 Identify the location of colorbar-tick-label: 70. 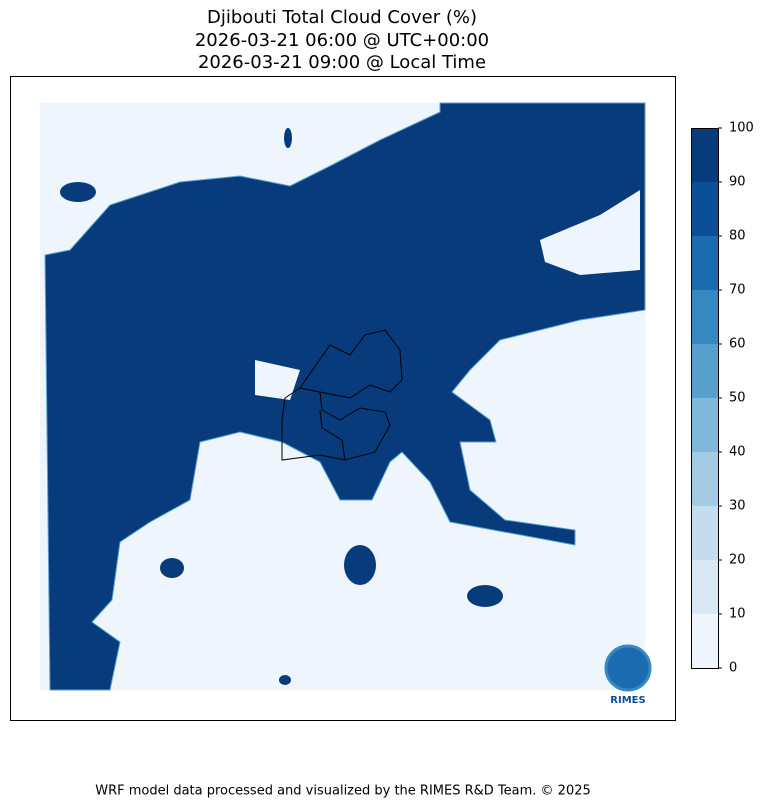
(737, 290).